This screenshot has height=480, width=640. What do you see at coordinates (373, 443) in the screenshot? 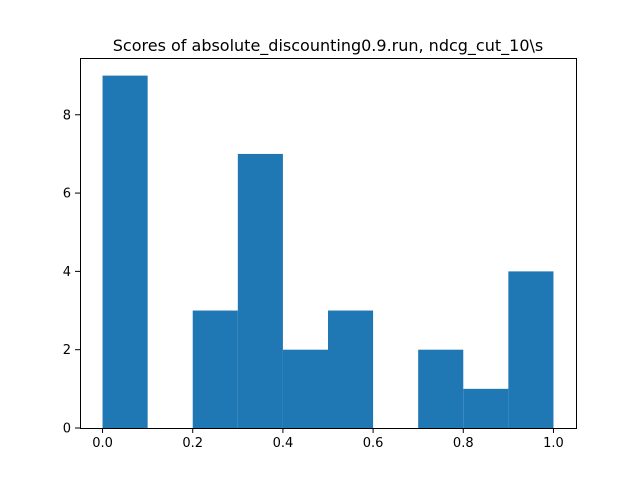
I see `x-tick-label: 0.6` at bounding box center [373, 443].